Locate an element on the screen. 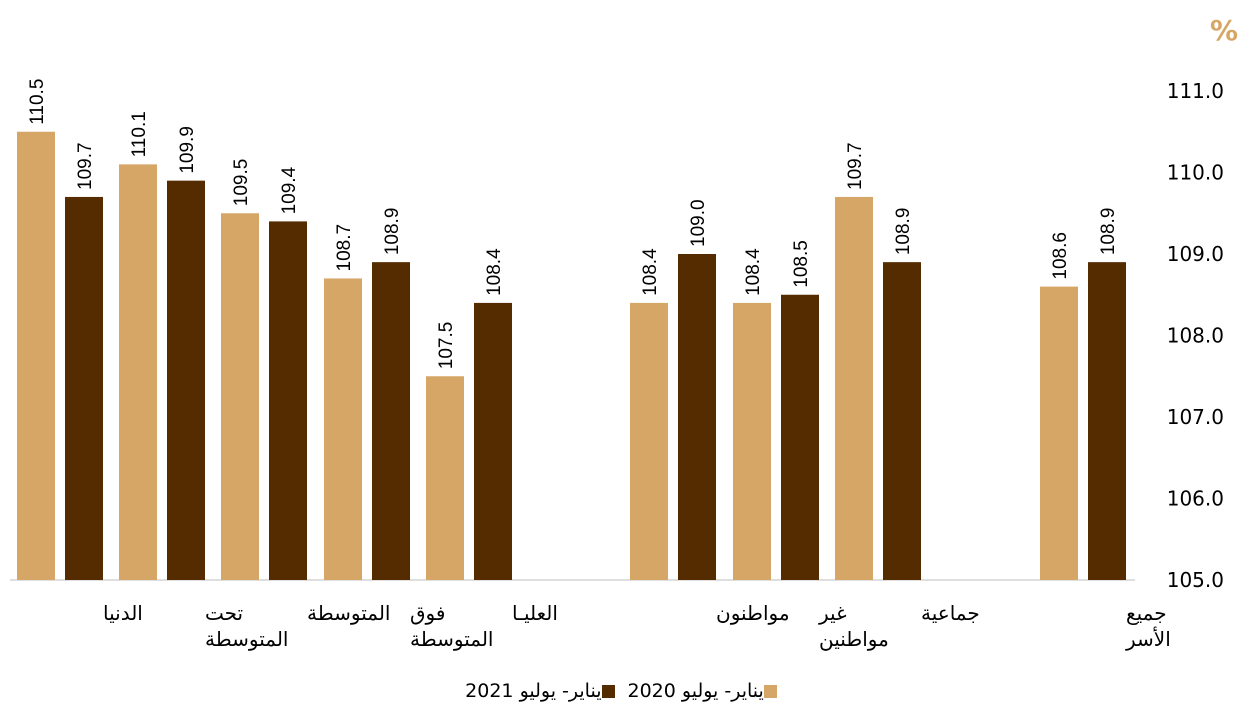 The width and height of the screenshot is (1245, 709). data-label: 110.5 is located at coordinates (37, 102).